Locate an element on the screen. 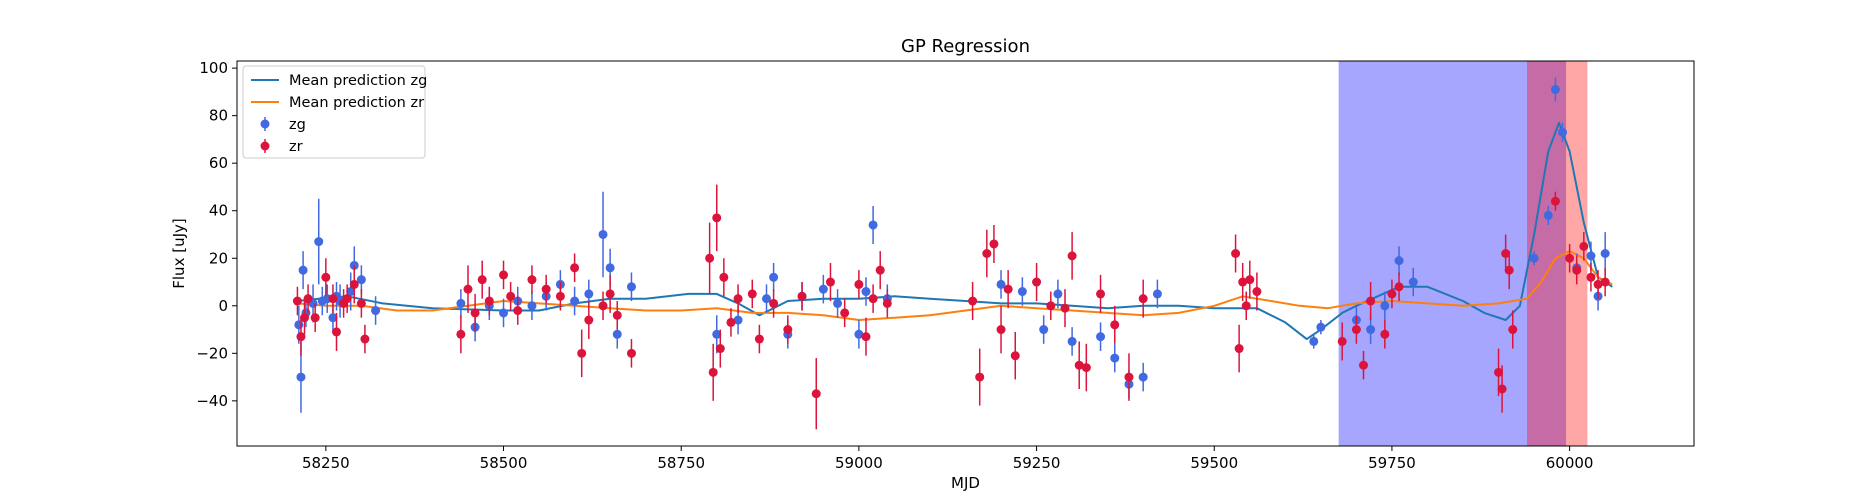 Image resolution: width=1875 pixels, height=500 pixels. line-series-zr is located at coordinates (955, 285).